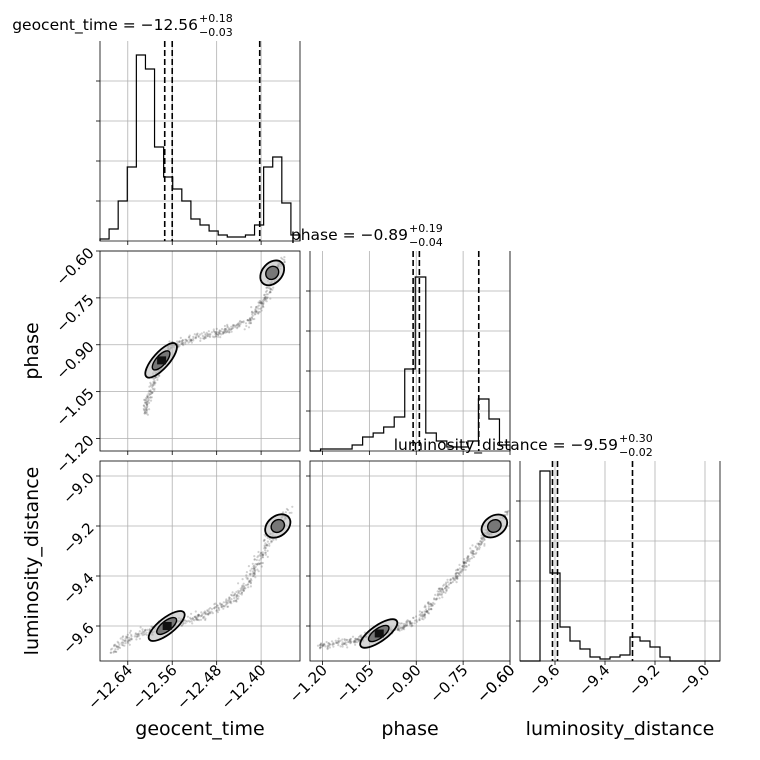 This screenshot has height=760, width=760. Describe the element at coordinates (495, 683) in the screenshot. I see `x-tick-label: −0.60` at that location.